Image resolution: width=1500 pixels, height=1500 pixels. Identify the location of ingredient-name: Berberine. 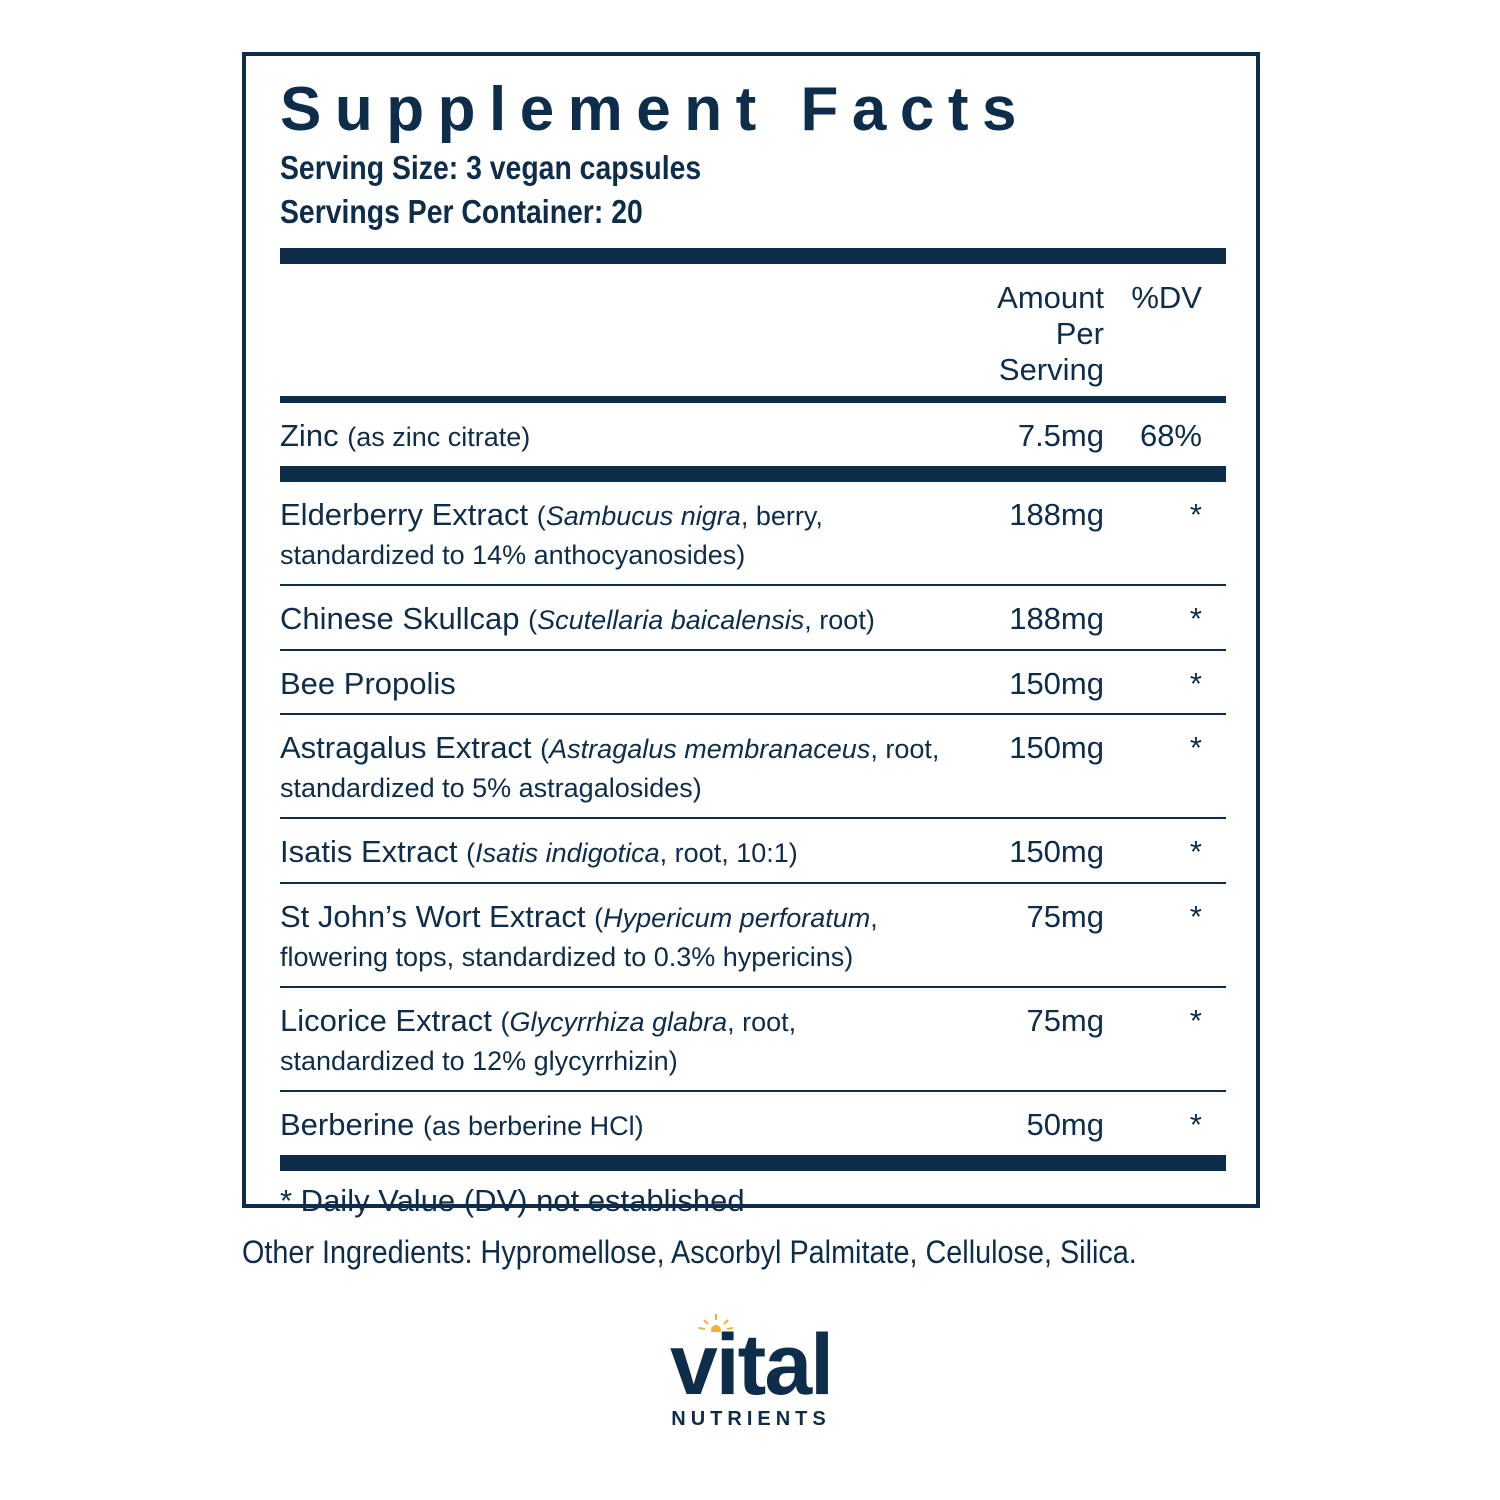
(347, 1124).